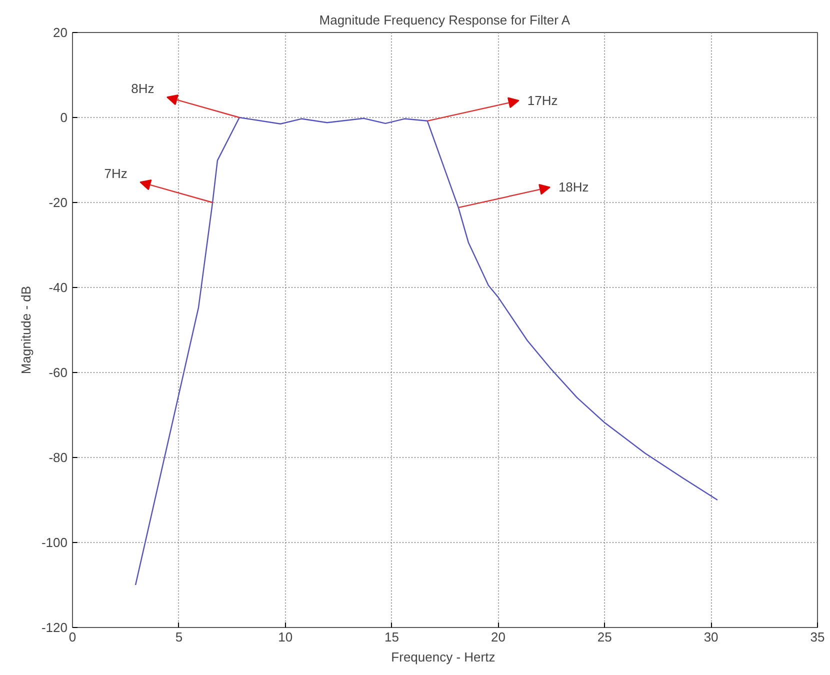 This screenshot has height=675, width=830. I want to click on y-tick-label: -40, so click(58, 287).